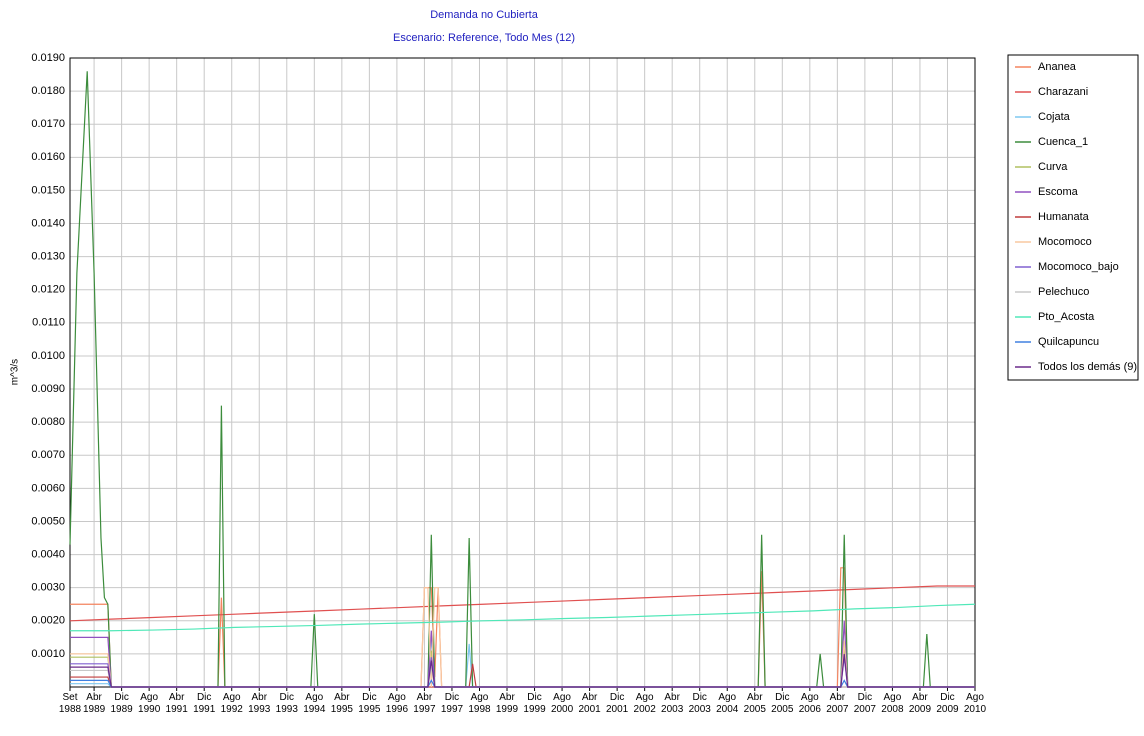 Image resolution: width=1144 pixels, height=736 pixels. I want to click on x-tick-label: Dic 2007, so click(864, 703).